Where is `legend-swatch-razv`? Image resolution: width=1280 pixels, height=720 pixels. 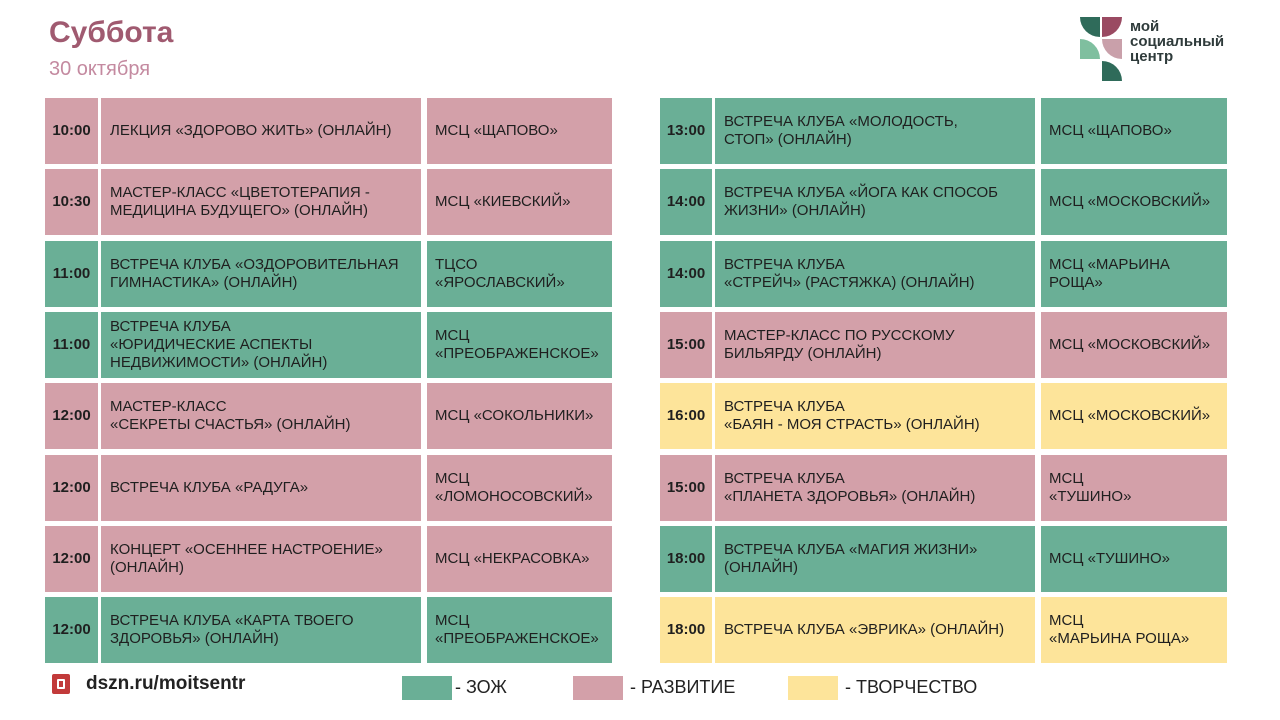 legend-swatch-razv is located at coordinates (598, 688).